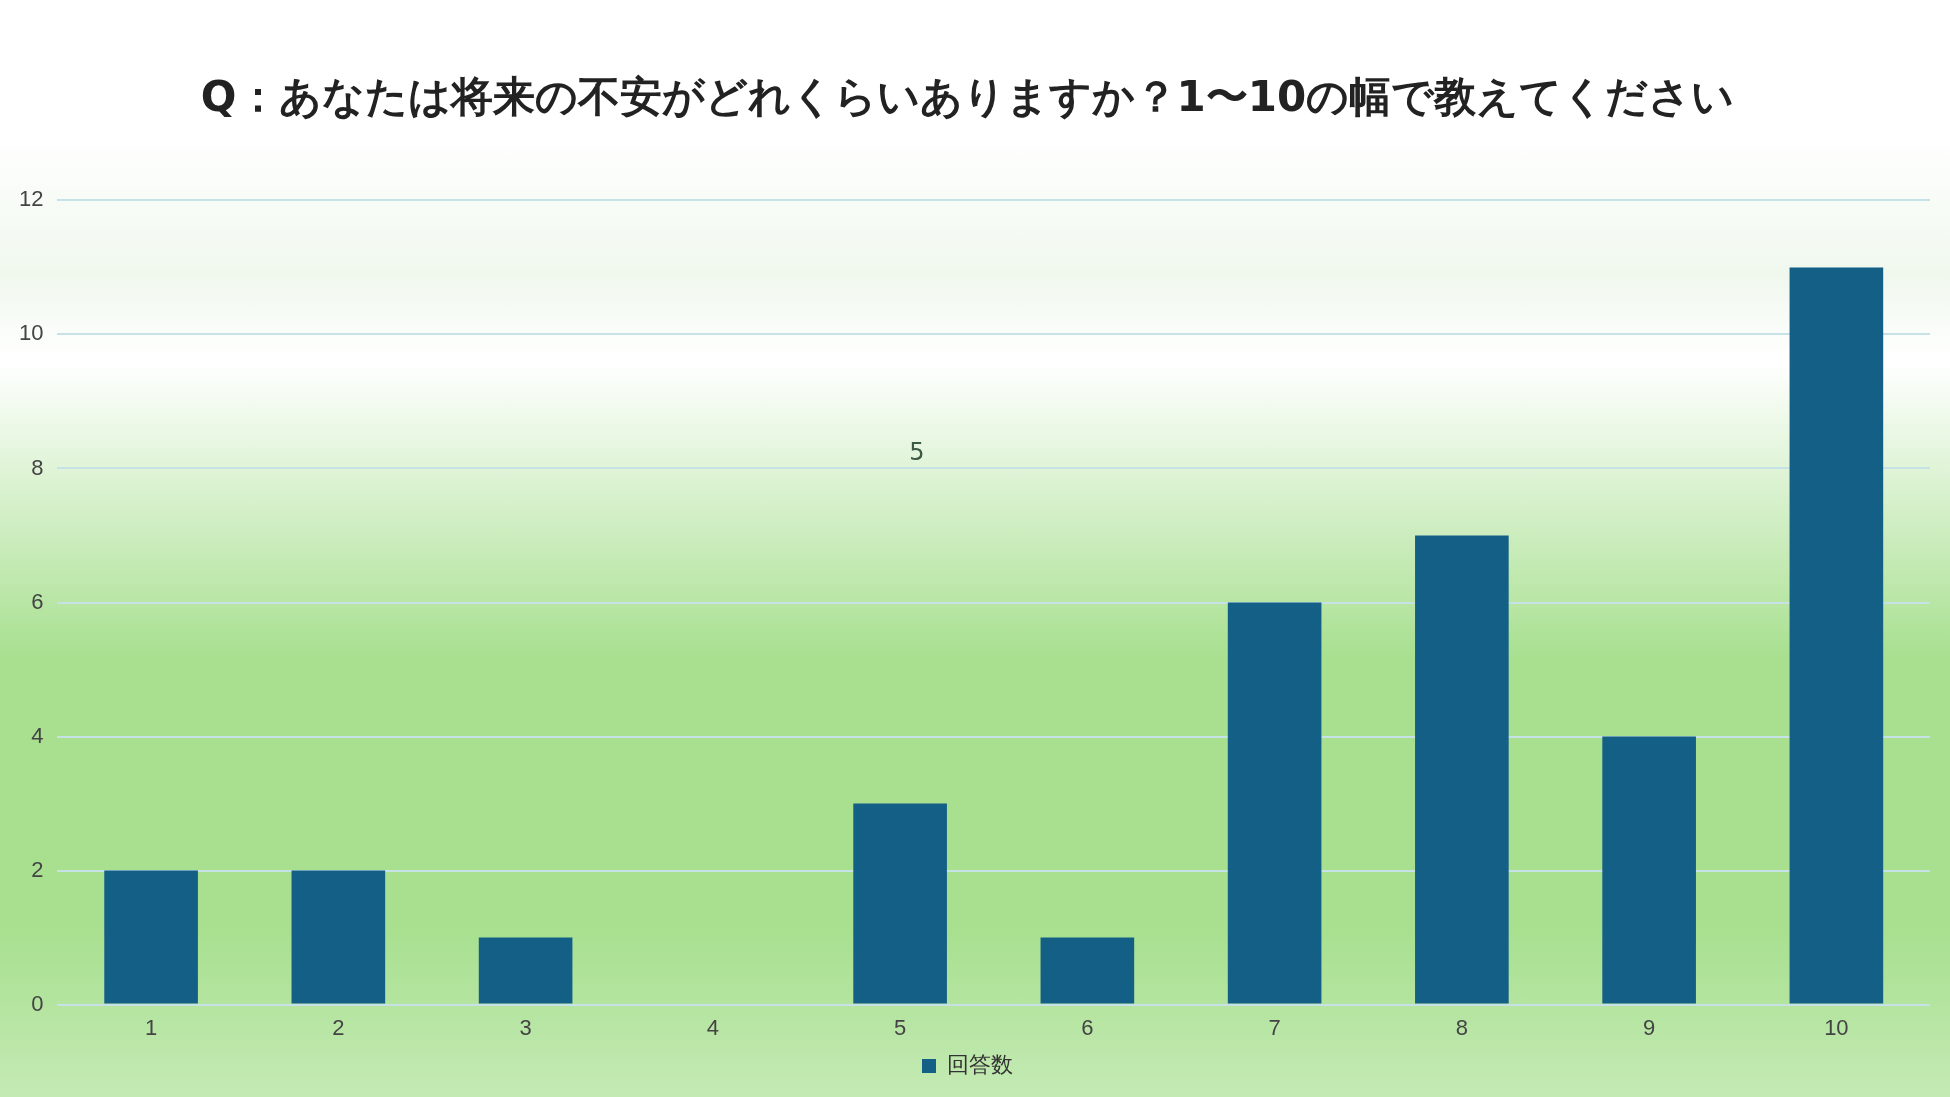 This screenshot has height=1097, width=1950. Describe the element at coordinates (967, 97) in the screenshot. I see `chart-title: Q：あなたは将来の不安がどれくらいありますか？1〜10の幅で教えてください` at that location.